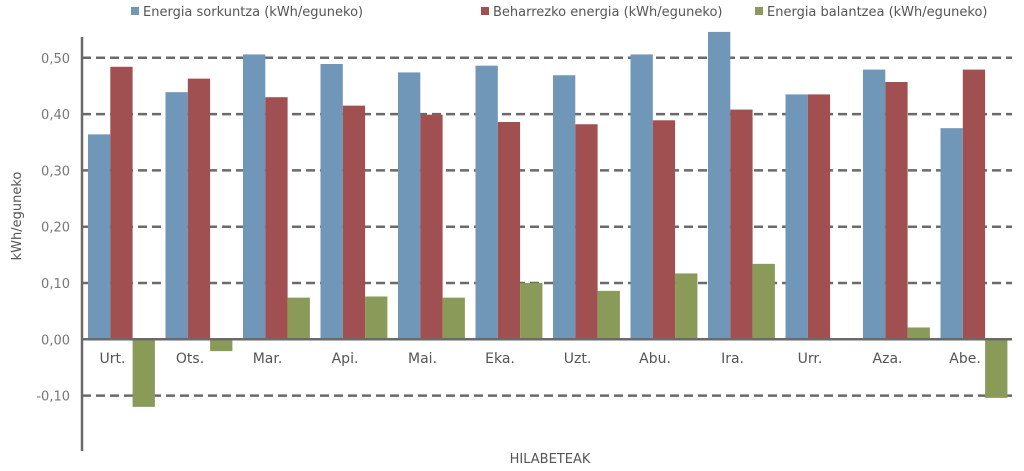 This screenshot has width=1024, height=471. I want to click on x-axis-label: HILABETEAK, so click(550, 459).